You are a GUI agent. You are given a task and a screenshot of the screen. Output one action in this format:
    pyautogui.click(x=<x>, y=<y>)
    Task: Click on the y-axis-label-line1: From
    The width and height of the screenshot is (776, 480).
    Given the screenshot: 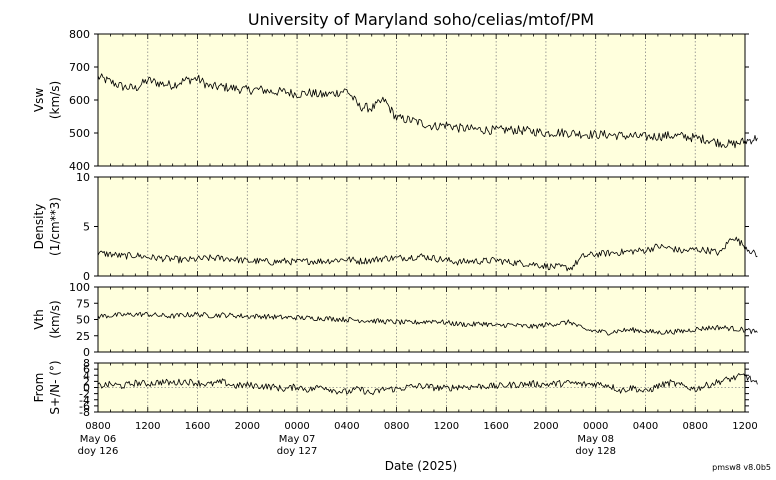 What is the action you would take?
    pyautogui.click(x=39, y=388)
    